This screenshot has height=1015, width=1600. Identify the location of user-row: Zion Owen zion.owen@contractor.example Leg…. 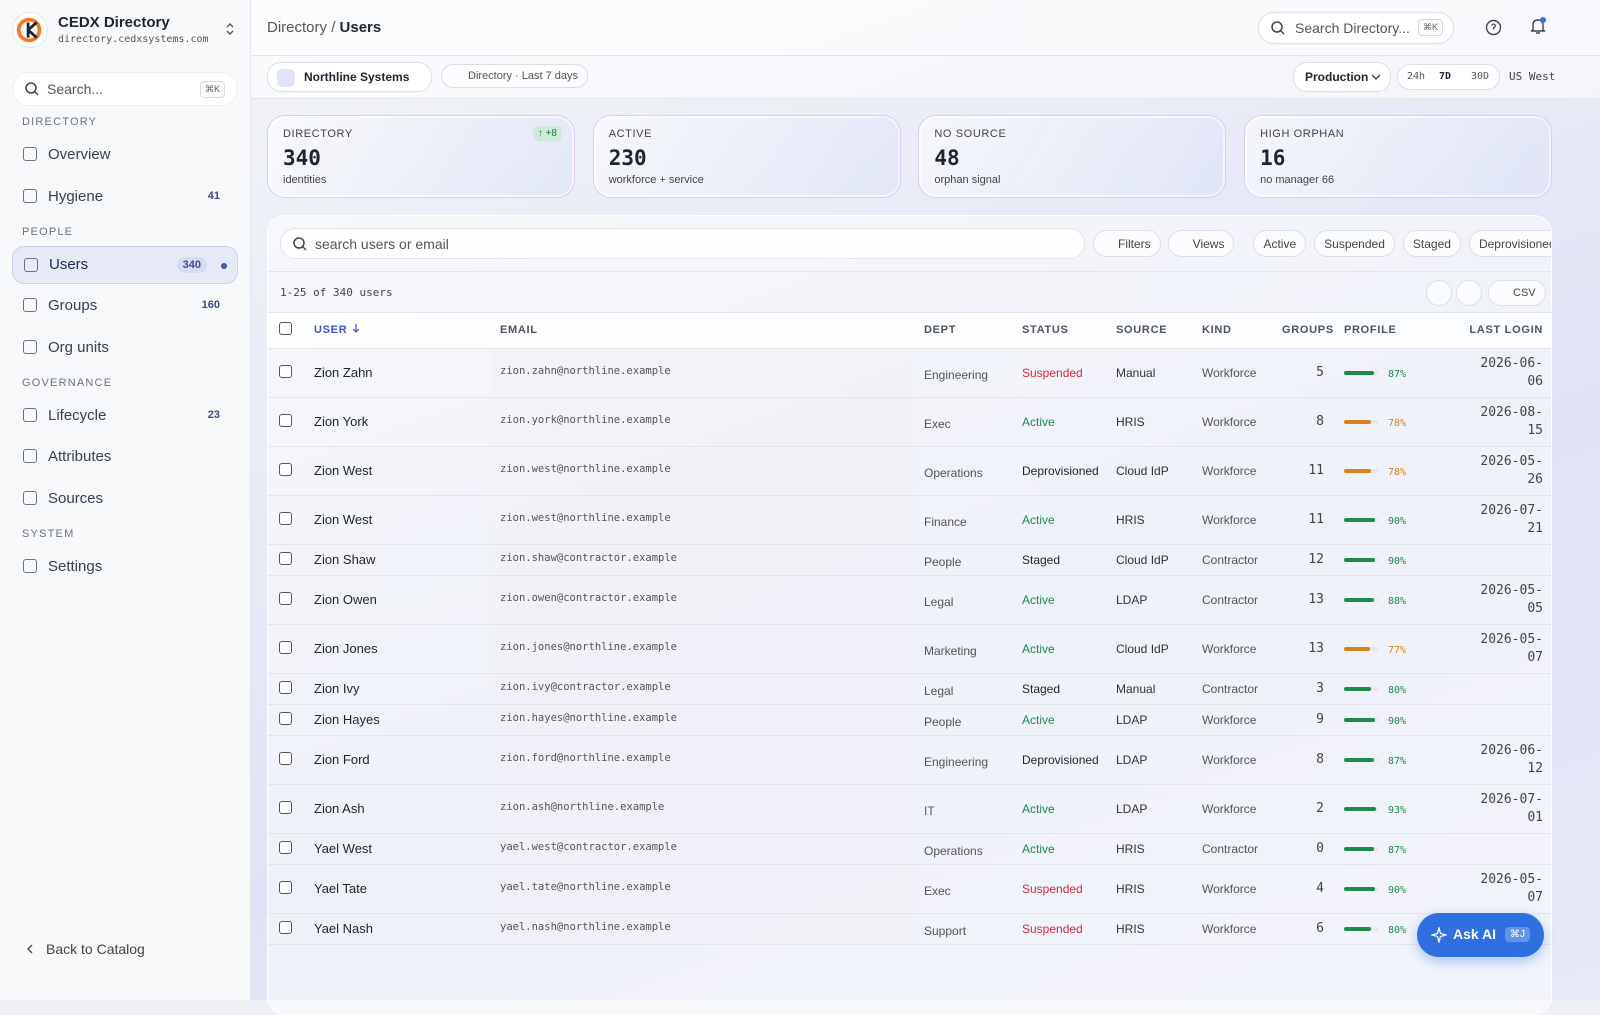
(909, 600).